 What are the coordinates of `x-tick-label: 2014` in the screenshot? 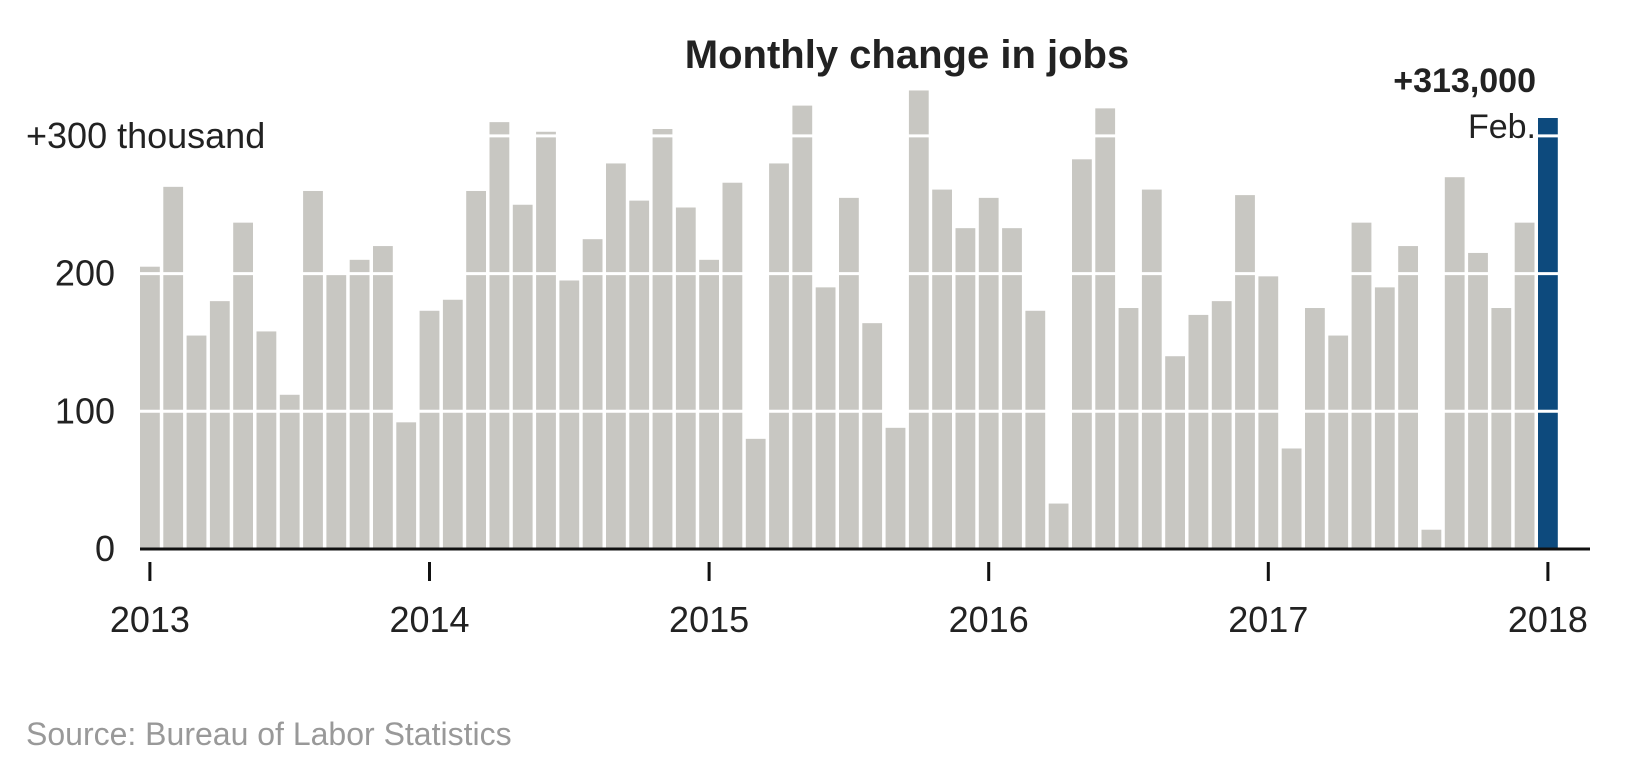 It's located at (429, 619).